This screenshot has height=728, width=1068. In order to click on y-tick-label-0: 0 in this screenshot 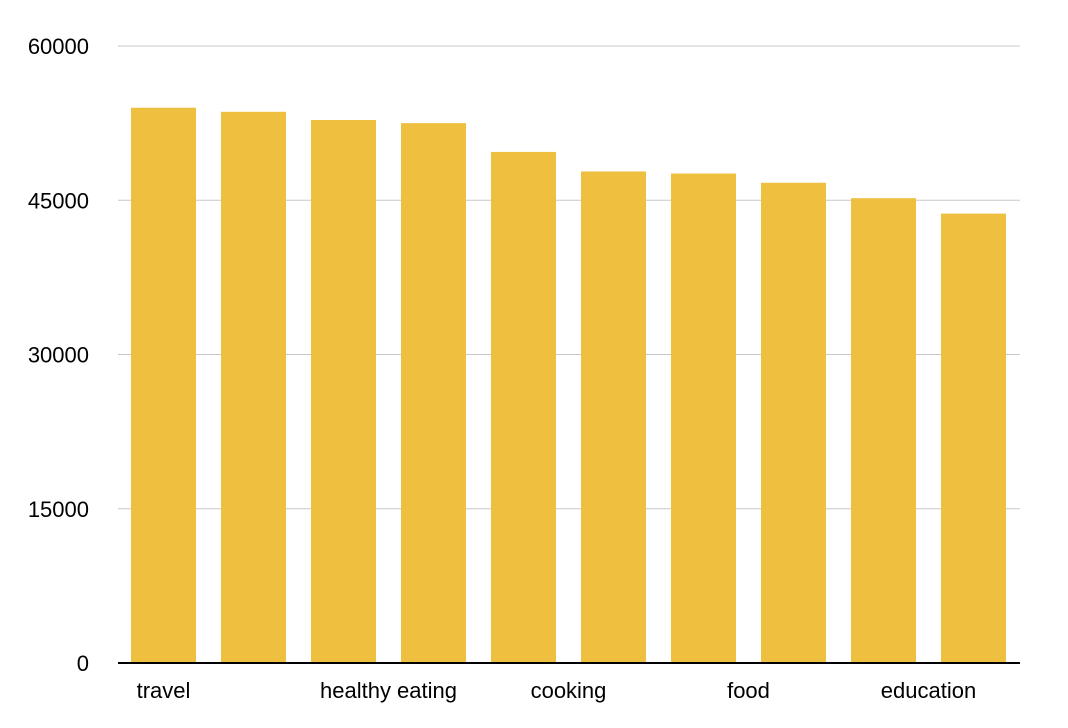, I will do `click(83, 663)`.